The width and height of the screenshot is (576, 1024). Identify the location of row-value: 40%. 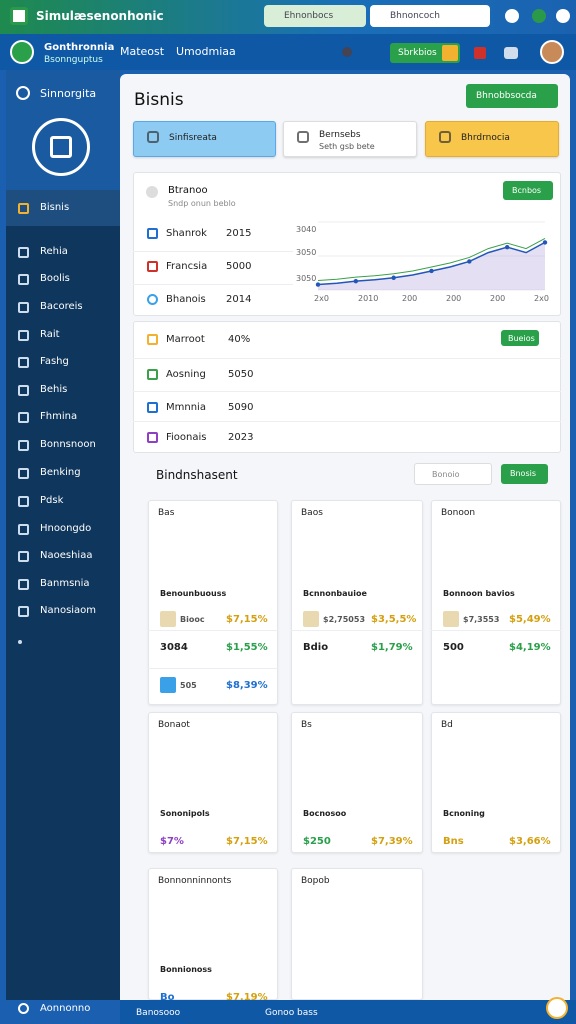
(239, 339).